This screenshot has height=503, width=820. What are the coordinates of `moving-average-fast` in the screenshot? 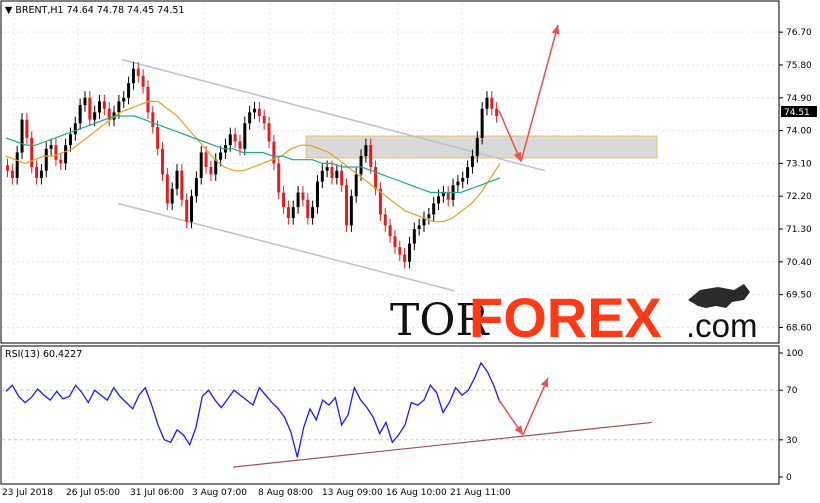 It's located at (253, 161).